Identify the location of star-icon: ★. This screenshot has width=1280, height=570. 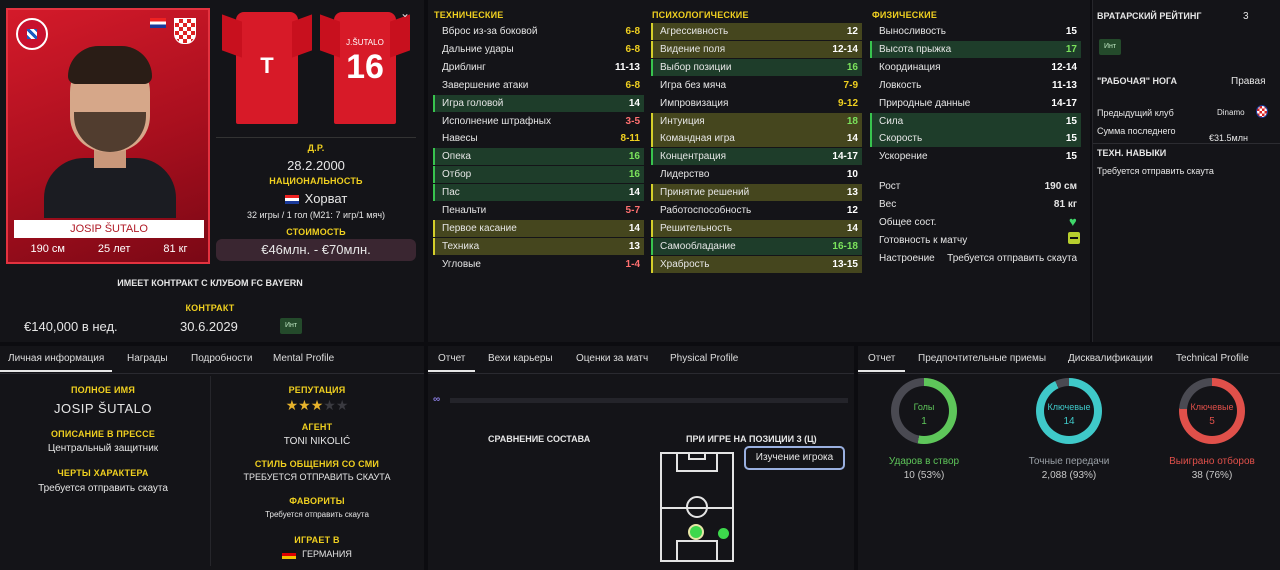
(317, 405).